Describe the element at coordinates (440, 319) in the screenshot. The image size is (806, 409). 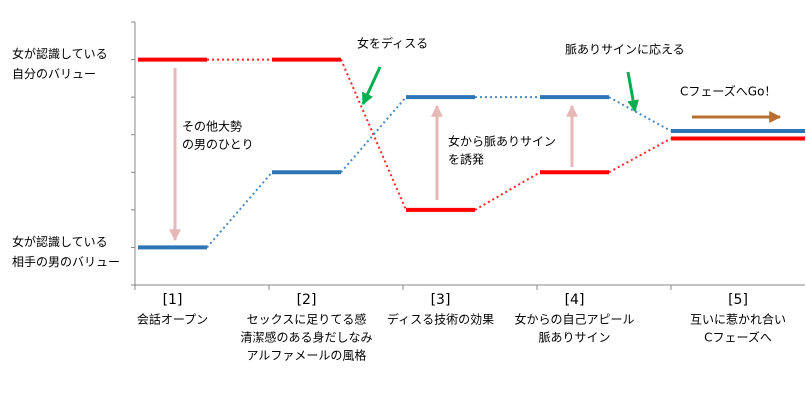
I see `category-note: ディスる技術の効果` at that location.